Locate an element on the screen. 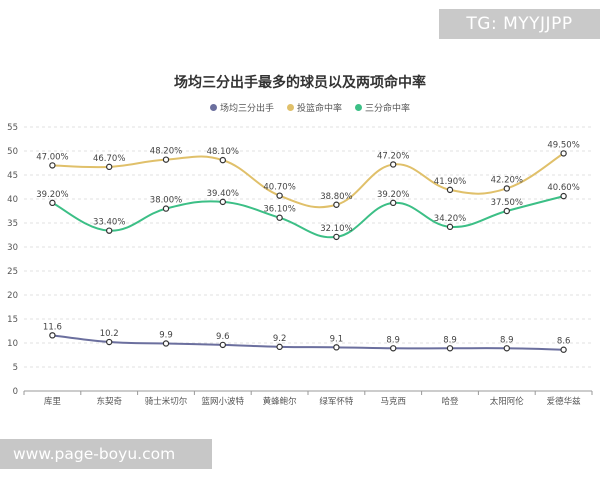 The width and height of the screenshot is (600, 480). x-tick-label: 马克西 is located at coordinates (393, 402).